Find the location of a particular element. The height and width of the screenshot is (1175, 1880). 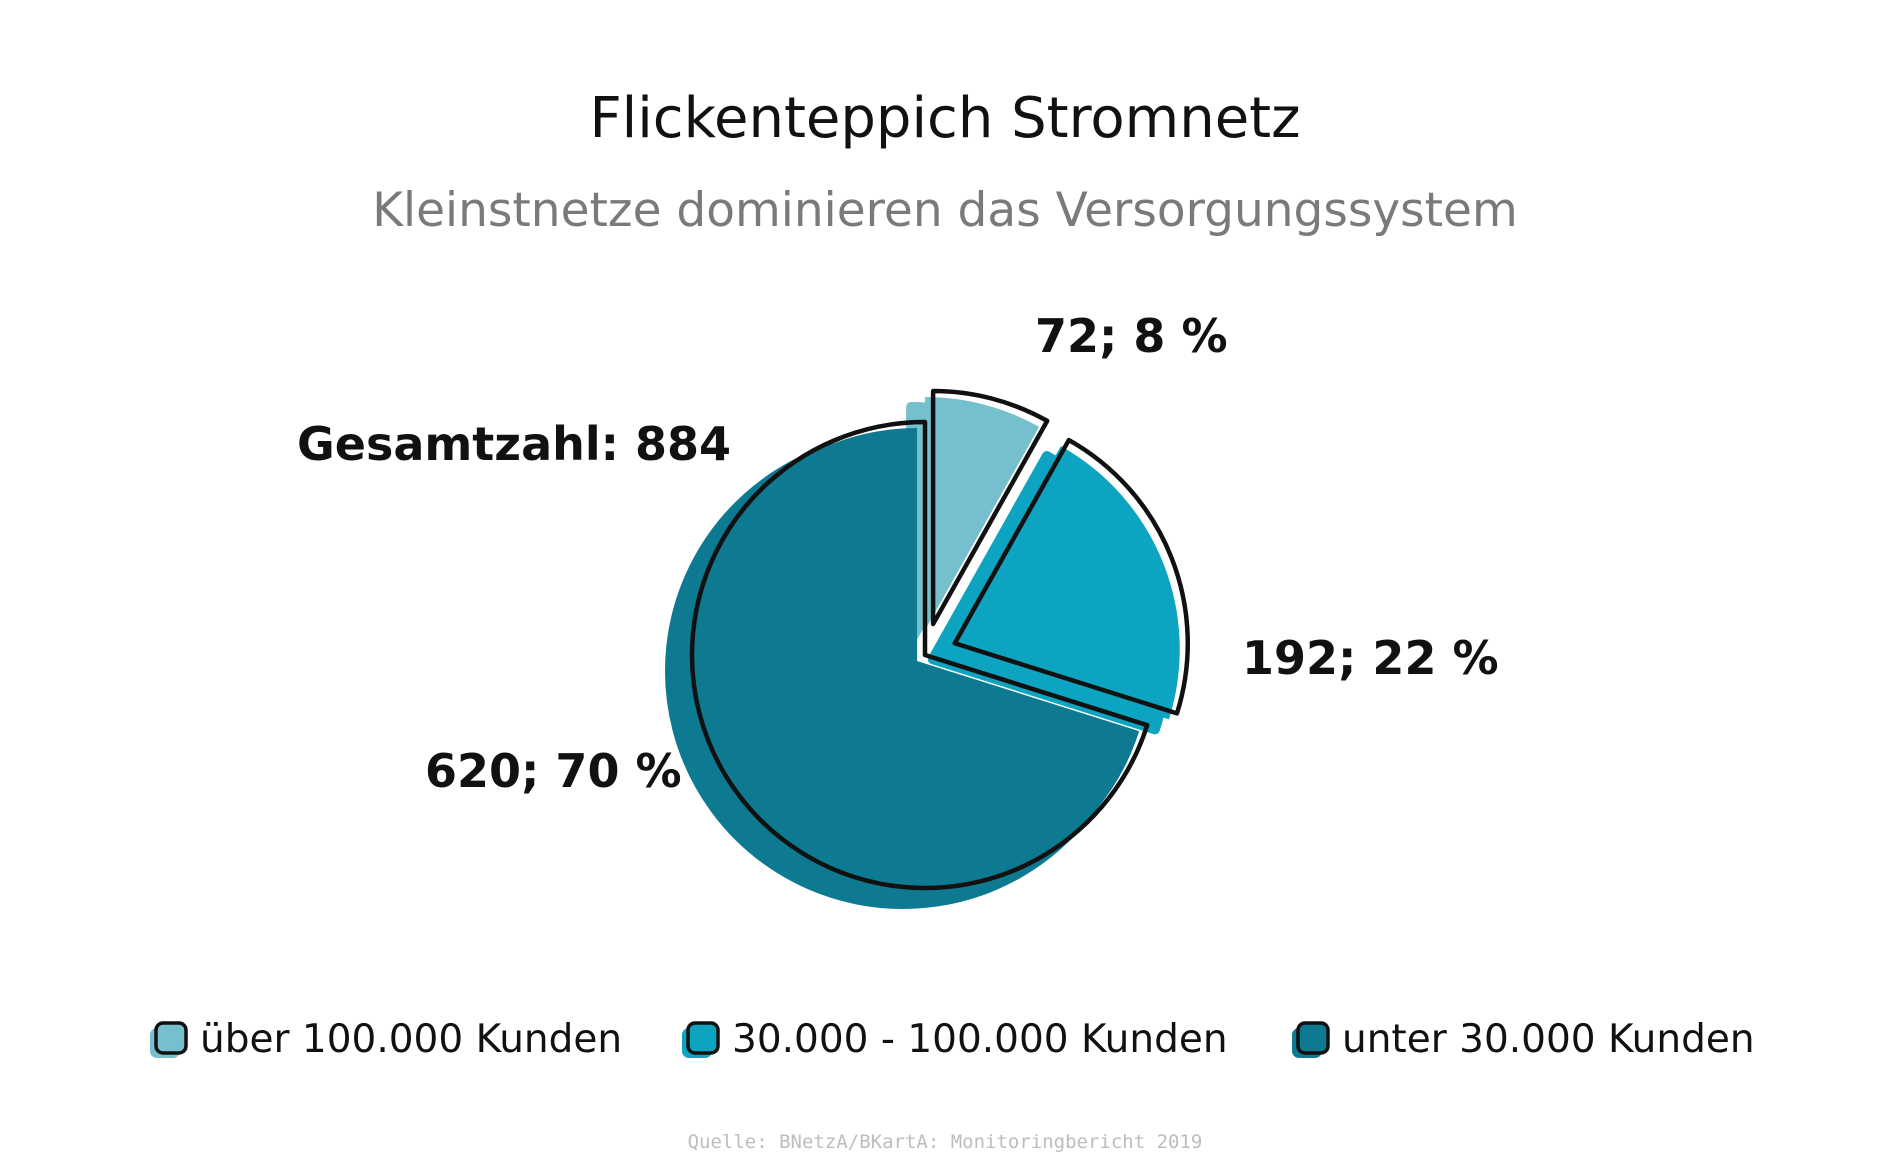

slice-small-nets-outline is located at coordinates (919, 655).